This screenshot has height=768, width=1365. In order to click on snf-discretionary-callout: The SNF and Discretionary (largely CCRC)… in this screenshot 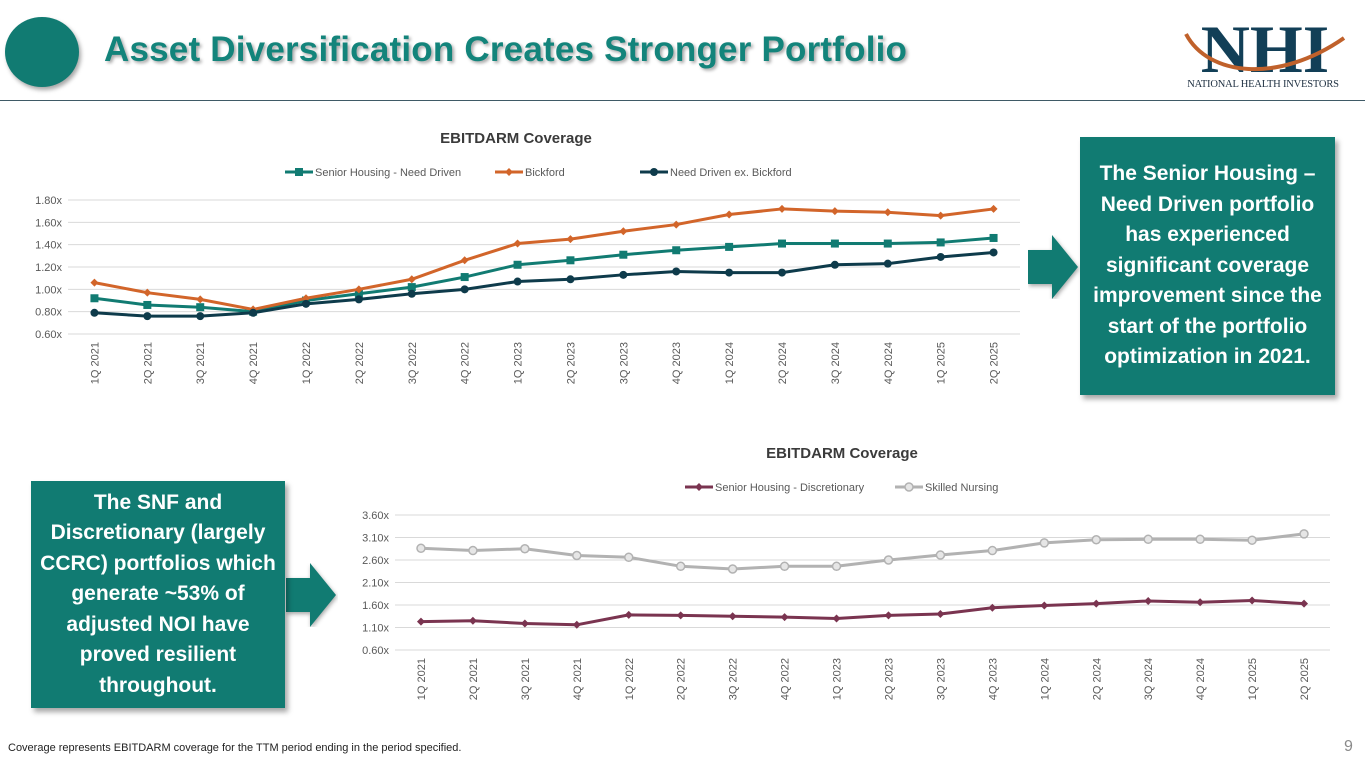, I will do `click(158, 594)`.